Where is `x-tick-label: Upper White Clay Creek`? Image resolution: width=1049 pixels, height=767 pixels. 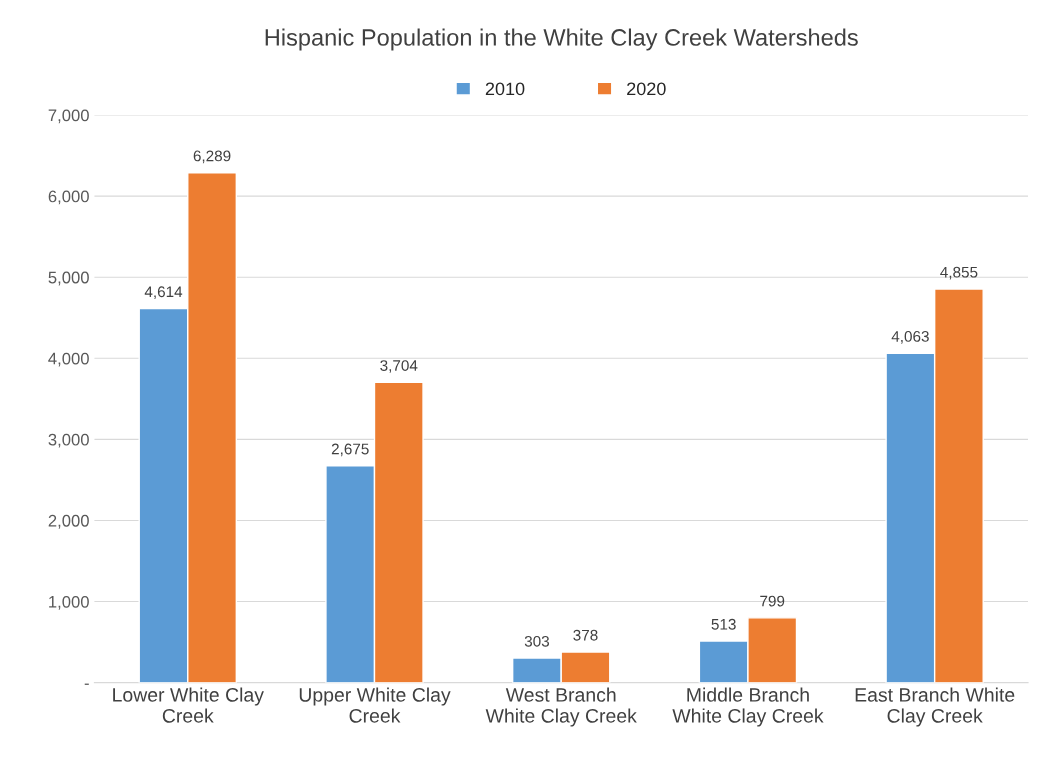 x-tick-label: Upper White Clay Creek is located at coordinates (375, 705).